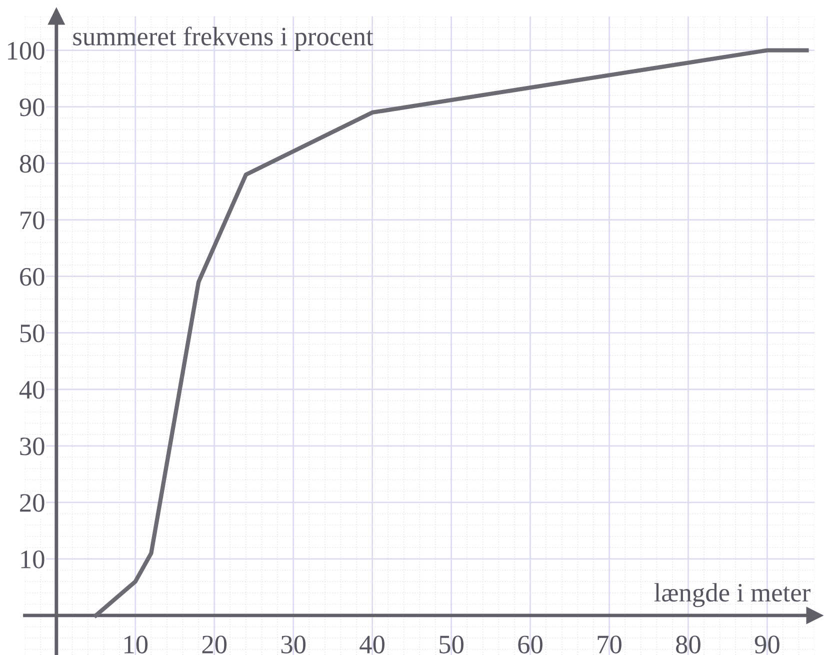 The width and height of the screenshot is (827, 655). I want to click on x-tick-label: 30, so click(293, 645).